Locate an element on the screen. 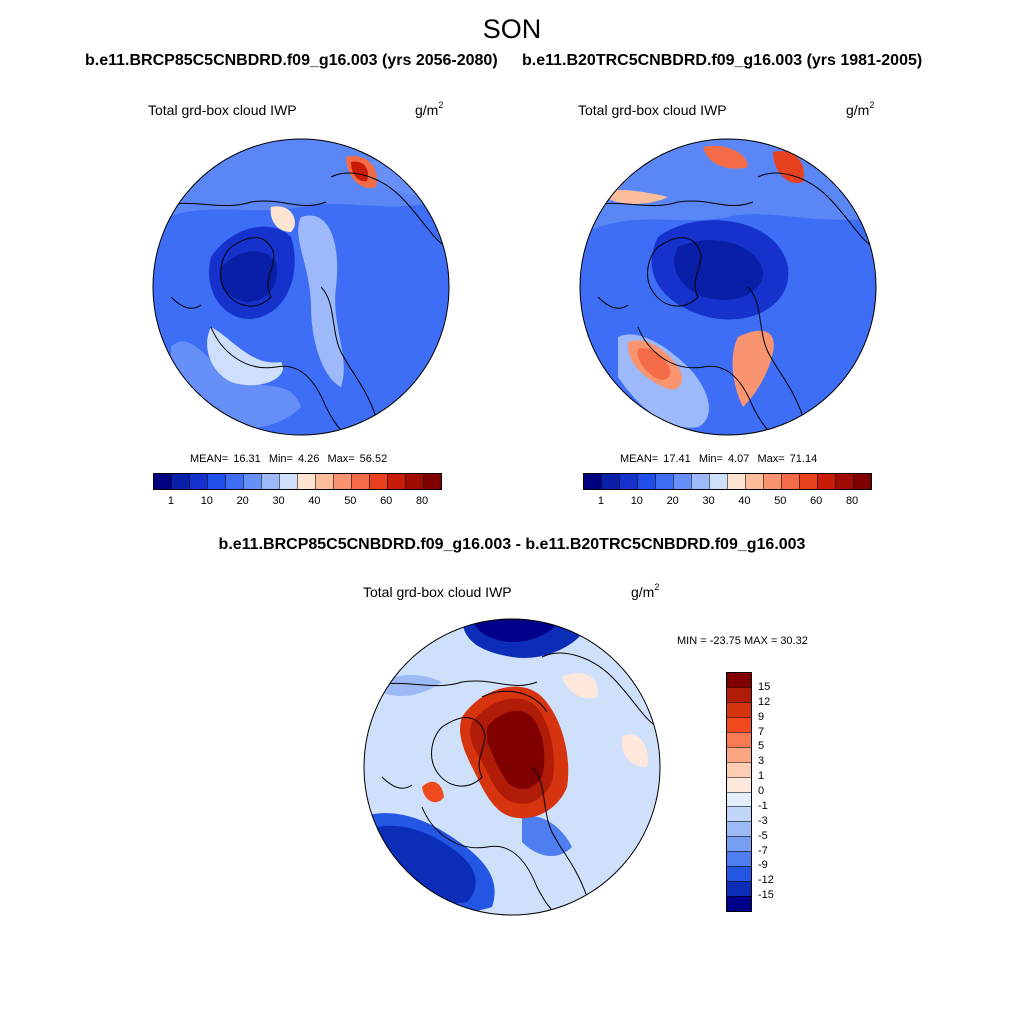  panel3-min-max: MIN = -23.75 MAX = 30.32 is located at coordinates (742, 641).